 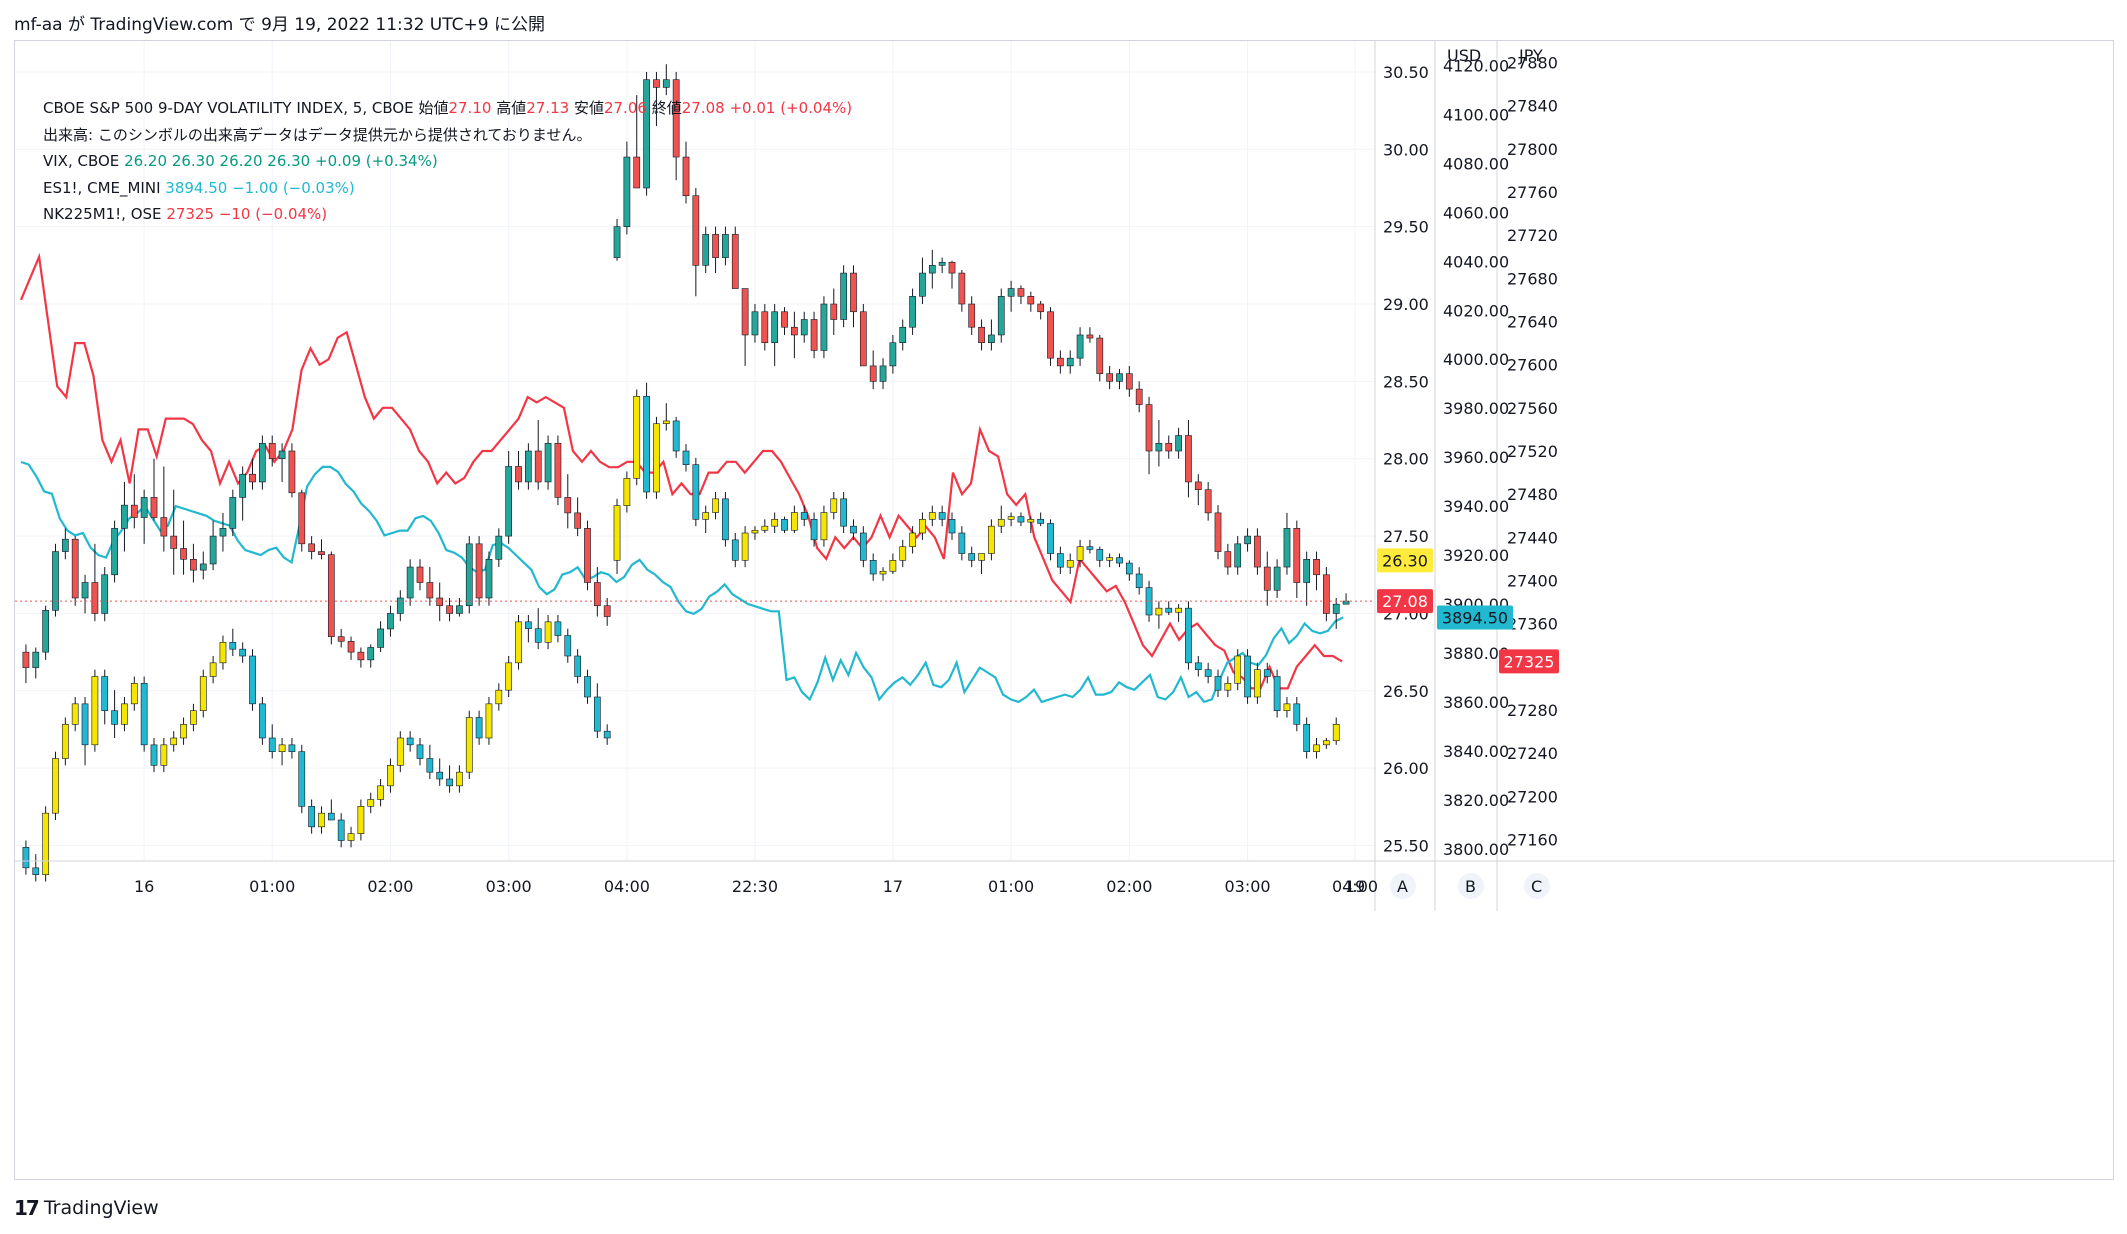 What do you see at coordinates (1532, 796) in the screenshot?
I see `jpy-tick-label: 27200` at bounding box center [1532, 796].